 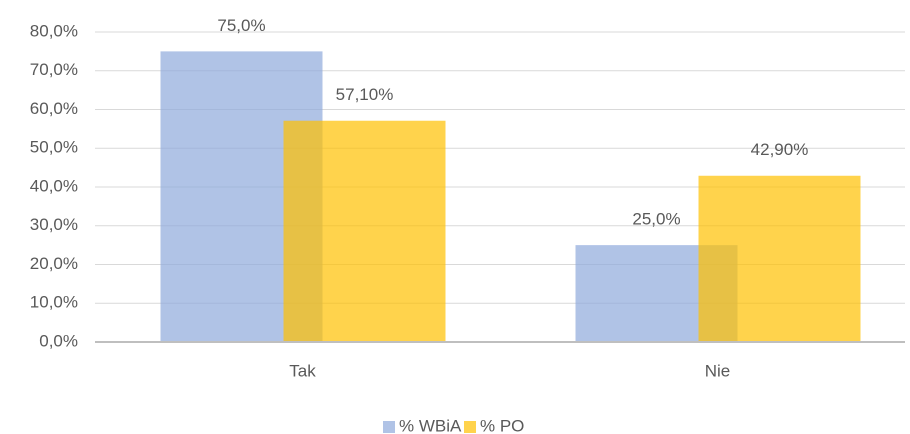 I want to click on data-label: 57,10%, so click(x=365, y=94).